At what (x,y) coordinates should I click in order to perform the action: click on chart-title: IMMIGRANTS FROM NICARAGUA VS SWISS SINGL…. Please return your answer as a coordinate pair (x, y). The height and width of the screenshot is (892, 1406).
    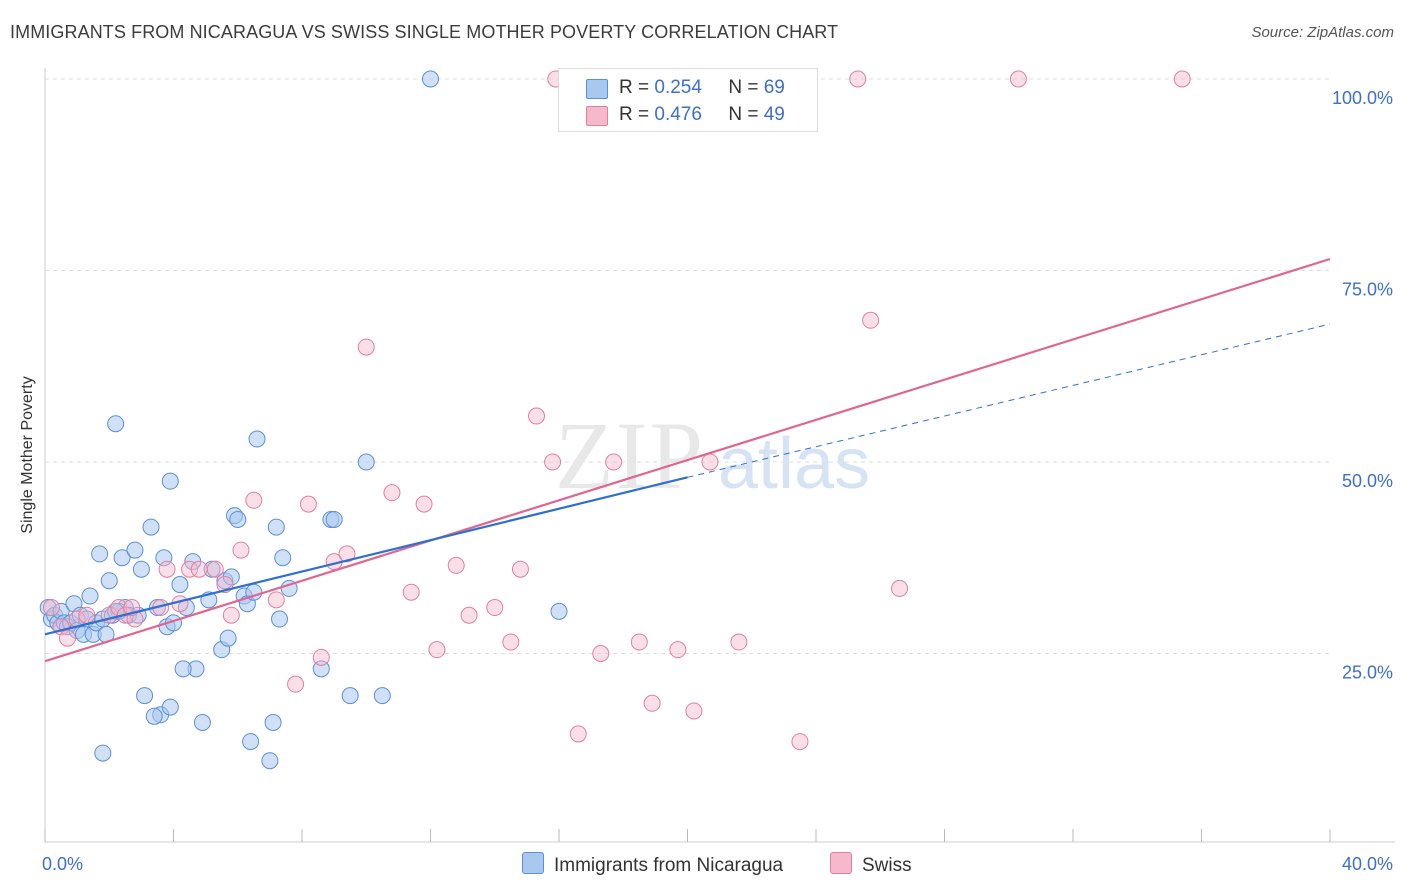
    Looking at the image, I should click on (424, 32).